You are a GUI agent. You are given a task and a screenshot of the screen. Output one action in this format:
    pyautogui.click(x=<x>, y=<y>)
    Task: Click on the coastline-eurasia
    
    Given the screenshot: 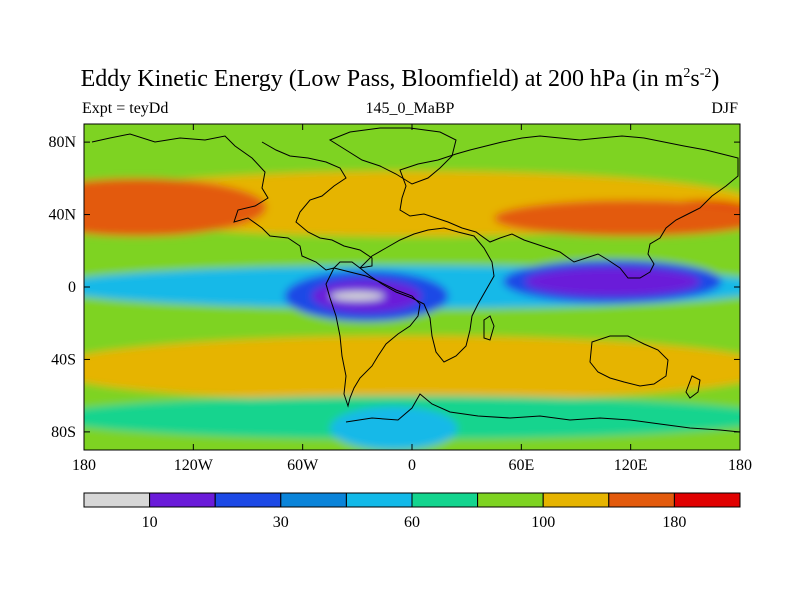 What is the action you would take?
    pyautogui.click(x=569, y=207)
    